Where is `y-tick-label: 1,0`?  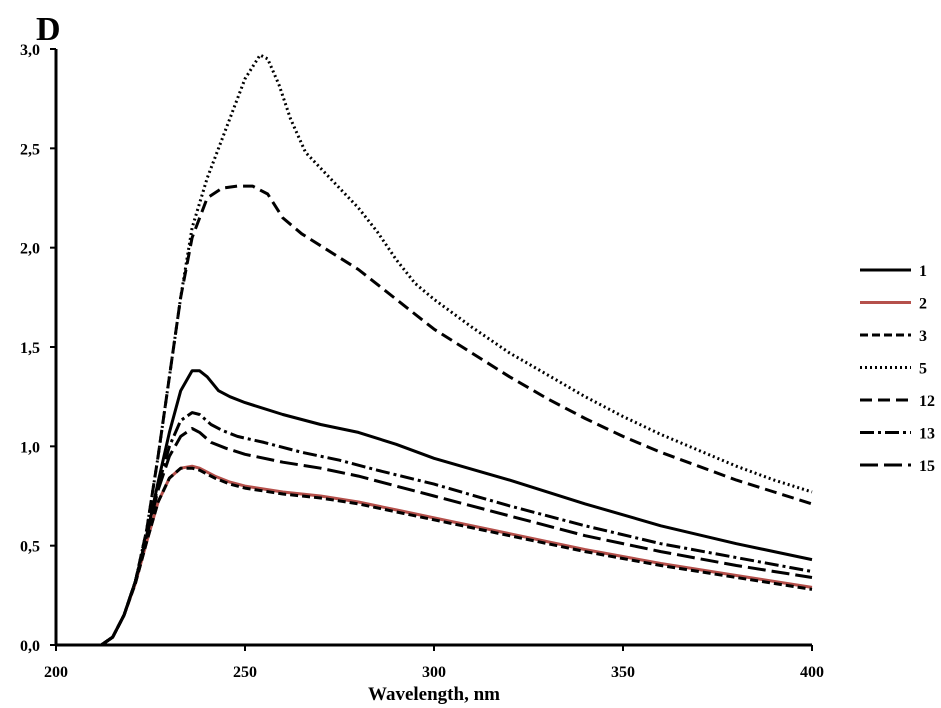
y-tick-label: 1,0 is located at coordinates (30, 447).